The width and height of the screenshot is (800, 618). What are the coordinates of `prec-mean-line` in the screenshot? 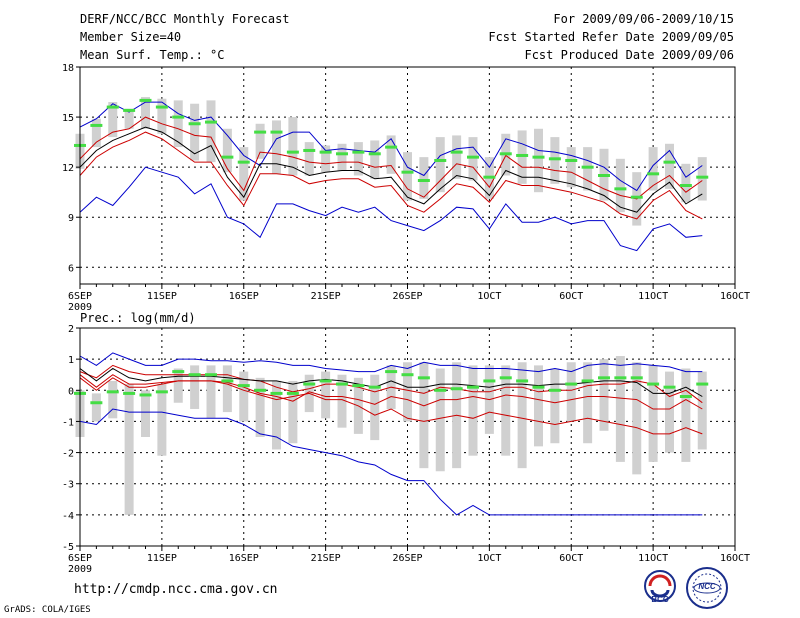 It's located at (391, 382).